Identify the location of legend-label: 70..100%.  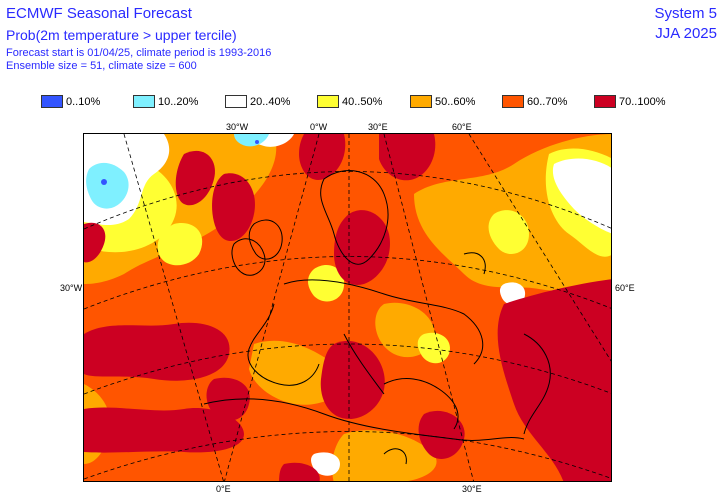
(642, 102).